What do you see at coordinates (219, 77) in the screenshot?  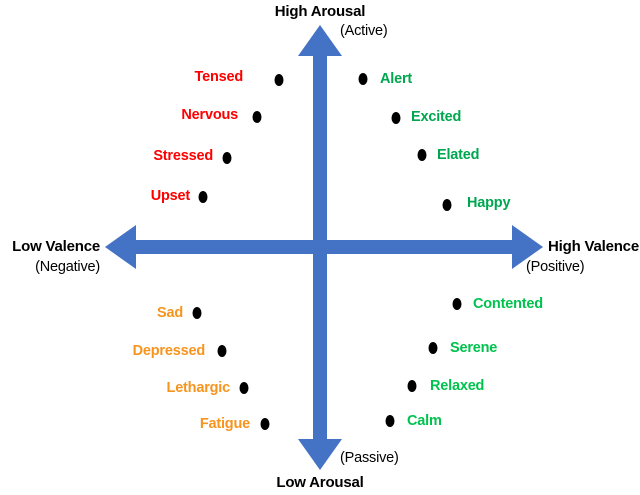 I see `emotion-label-tensed: Tensed` at bounding box center [219, 77].